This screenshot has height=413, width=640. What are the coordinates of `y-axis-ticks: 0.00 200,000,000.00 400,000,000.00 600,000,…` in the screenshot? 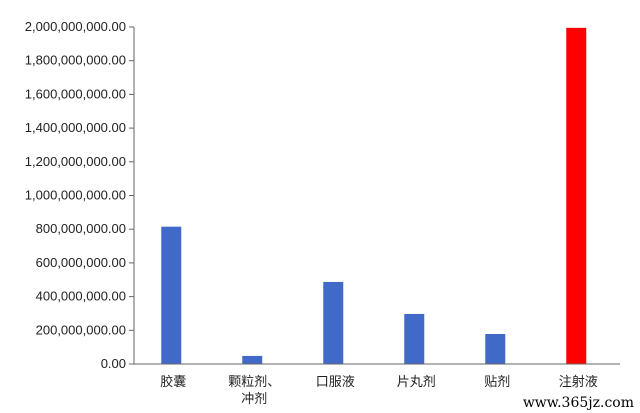 It's located at (79, 195).